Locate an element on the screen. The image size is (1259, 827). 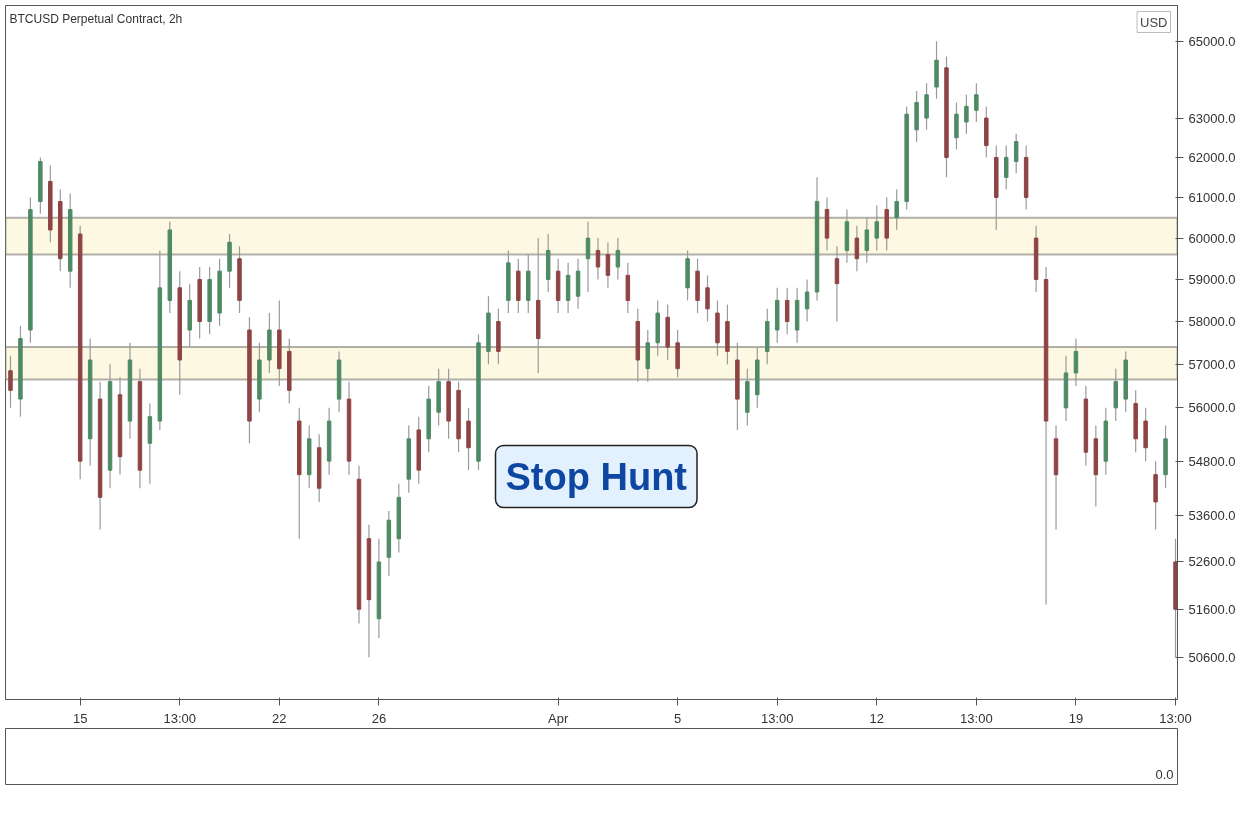
y-tick-label: 56000.0 is located at coordinates (1212, 408).